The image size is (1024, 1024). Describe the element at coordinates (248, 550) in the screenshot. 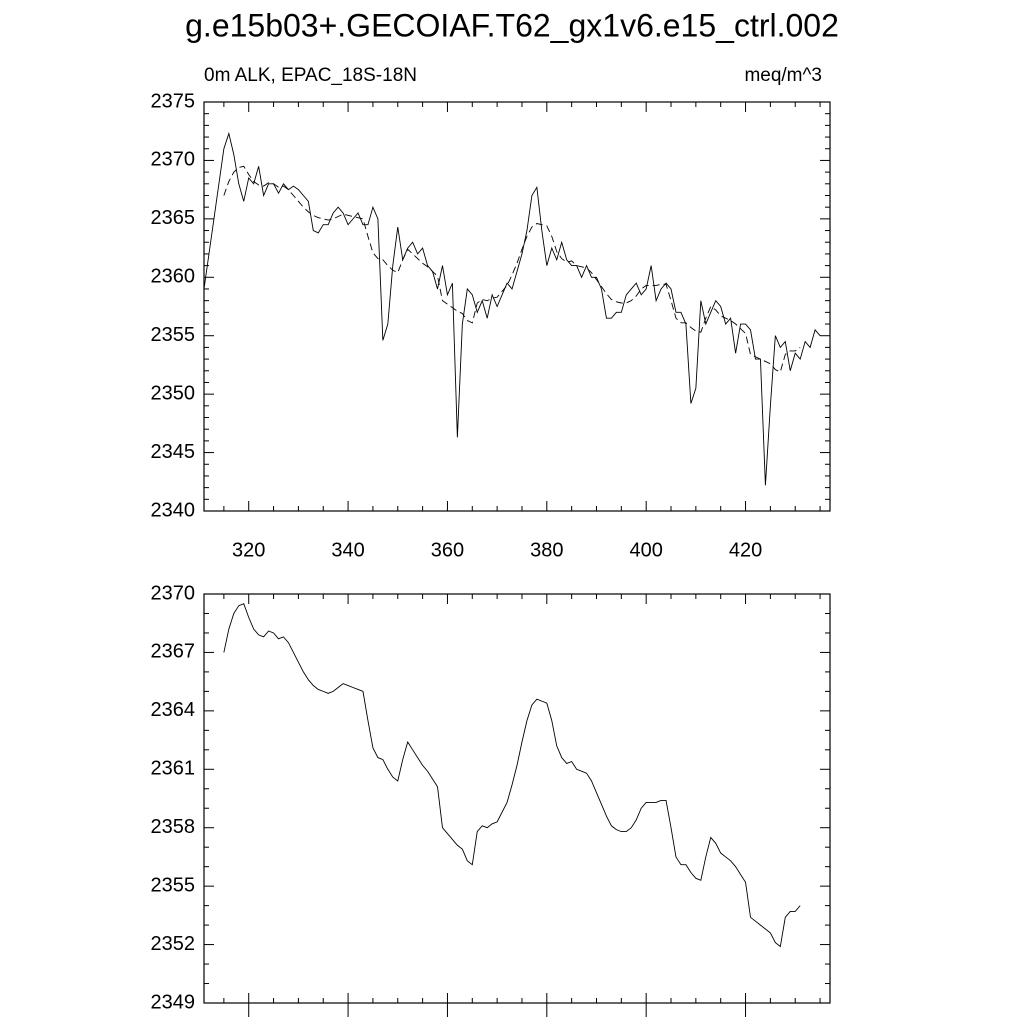

I see `x-tick-label: 320` at that location.